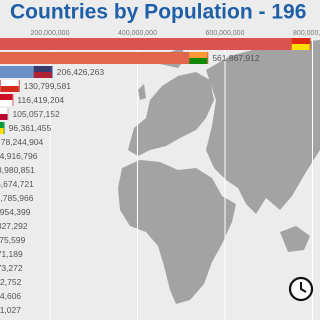 Image resolution: width=320 pixels, height=320 pixels. I want to click on value-label: 37,175,599, so click(13, 240).